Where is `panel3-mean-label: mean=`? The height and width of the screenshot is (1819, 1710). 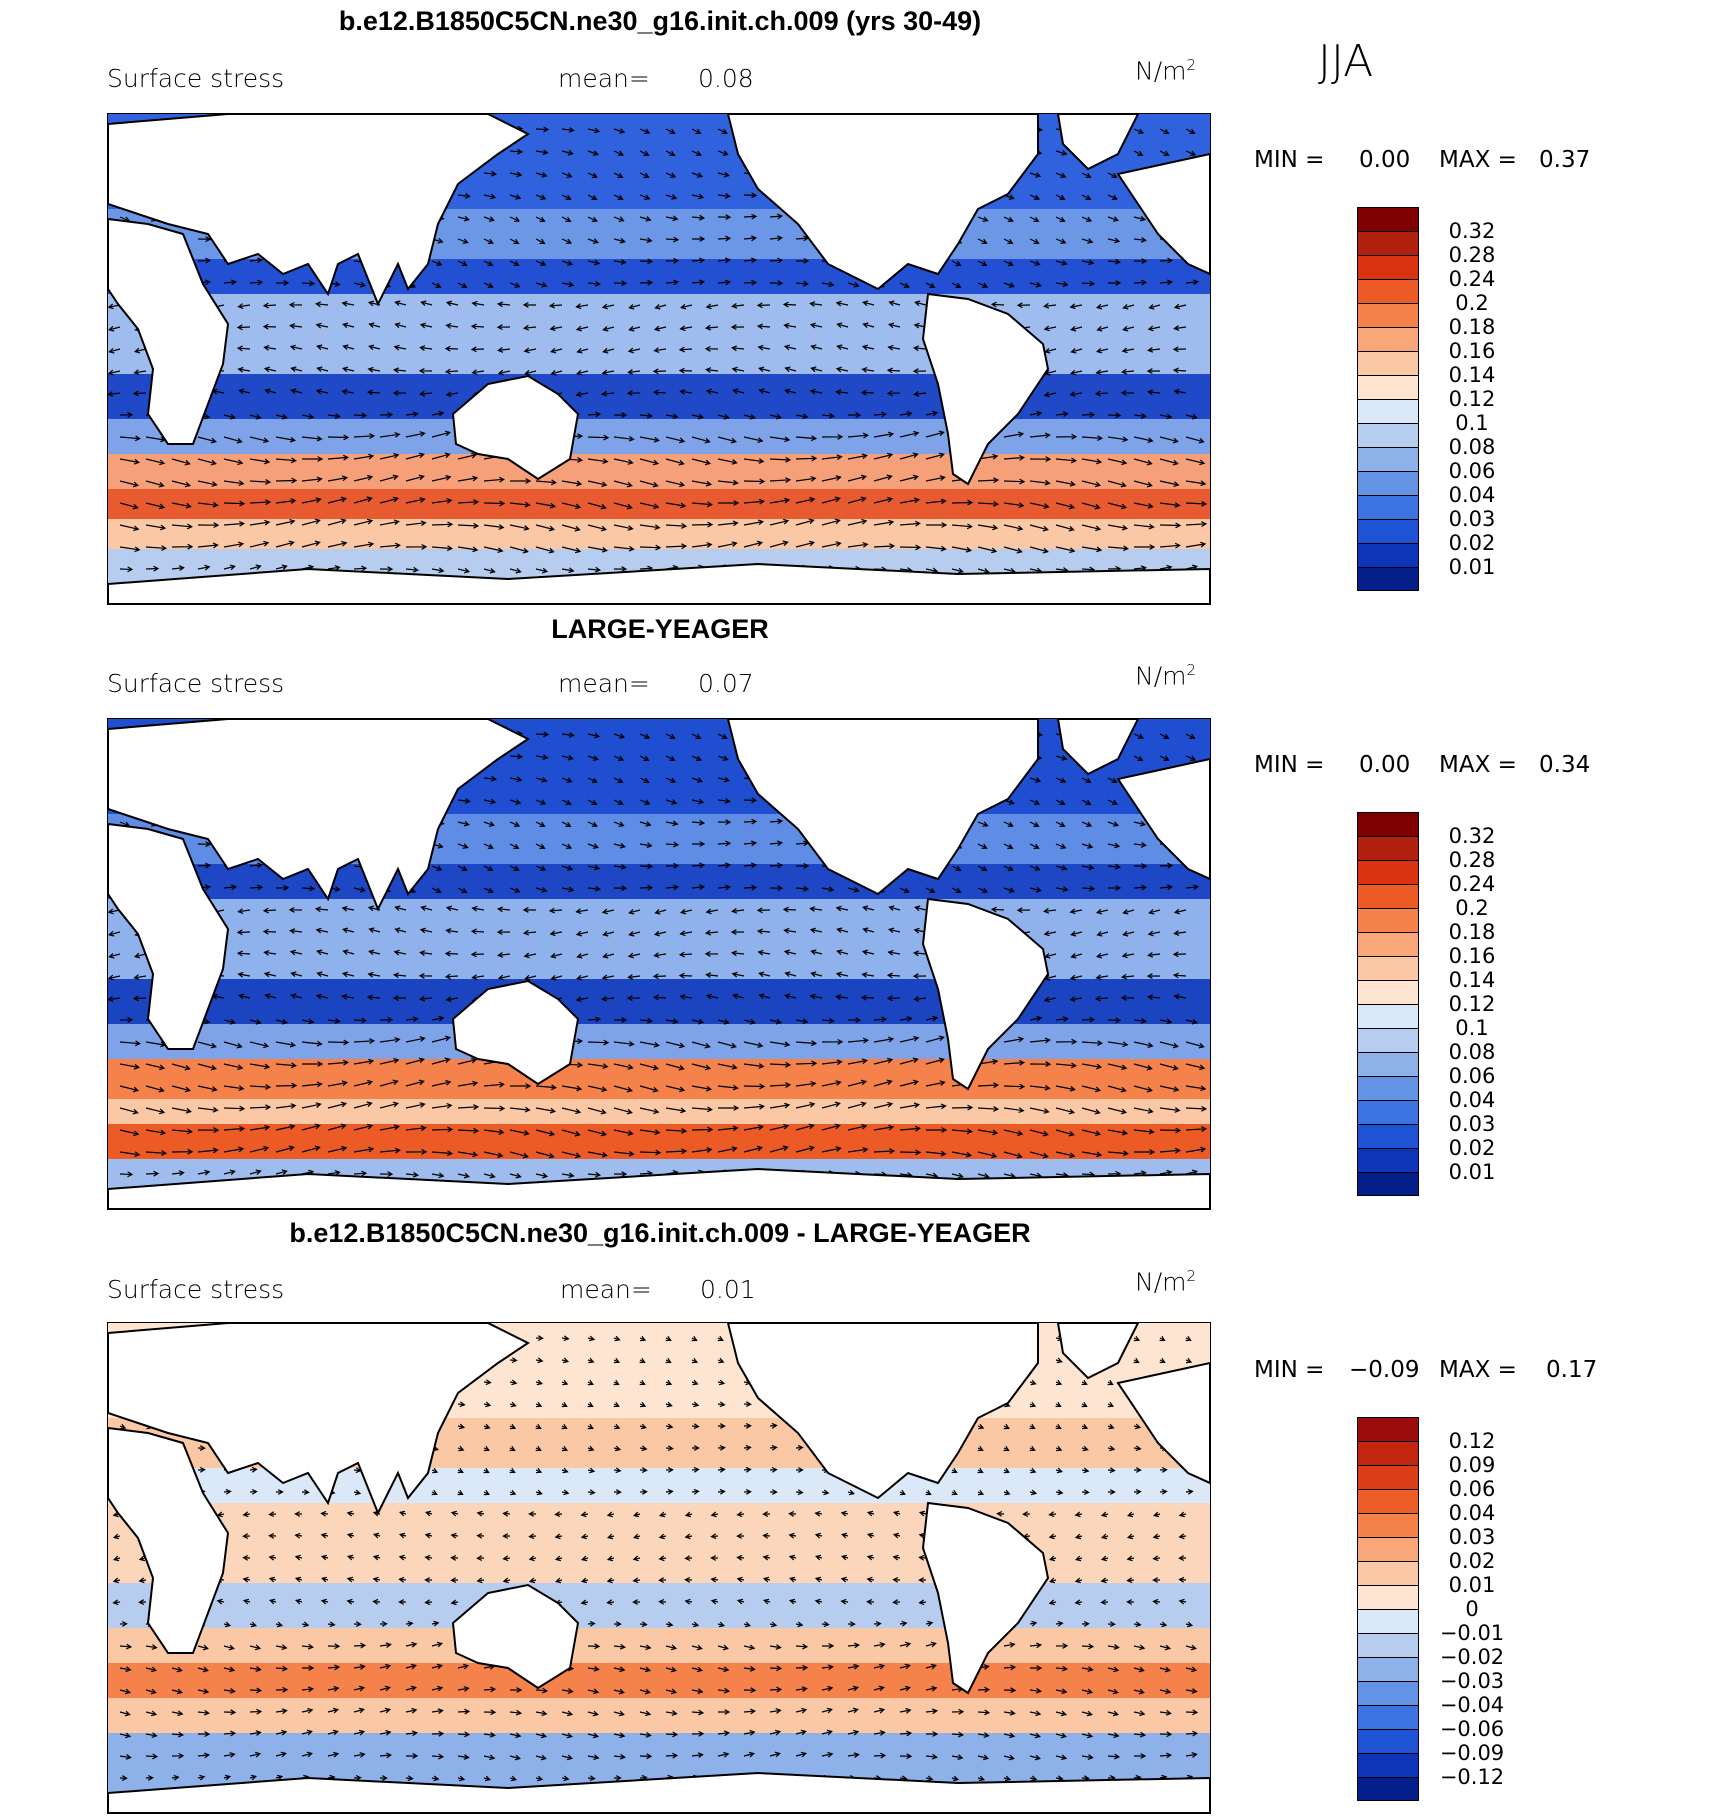
panel3-mean-label: mean= is located at coordinates (606, 1289).